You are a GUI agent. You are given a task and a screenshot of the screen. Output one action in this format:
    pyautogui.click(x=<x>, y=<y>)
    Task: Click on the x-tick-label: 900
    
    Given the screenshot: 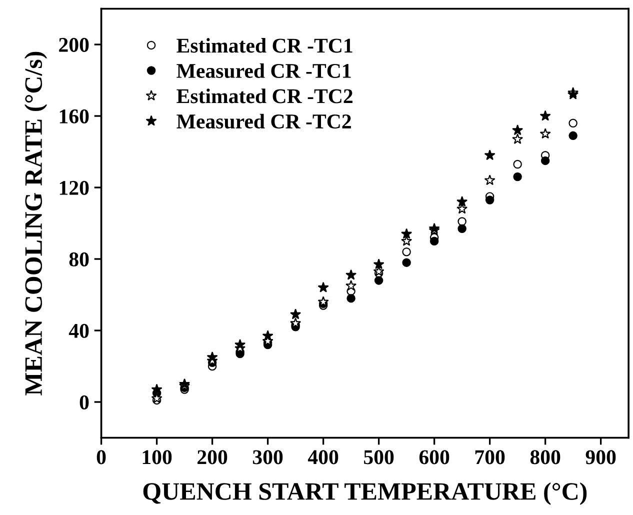 What is the action you would take?
    pyautogui.click(x=601, y=457)
    